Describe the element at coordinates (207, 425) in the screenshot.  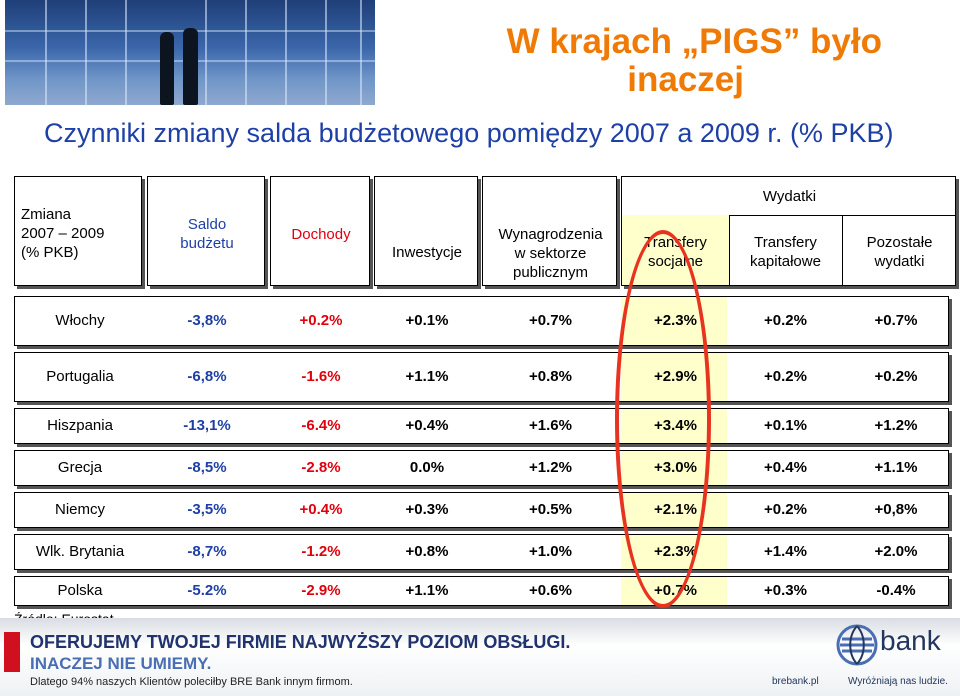
I see `saldo-value: -13,1%` at that location.